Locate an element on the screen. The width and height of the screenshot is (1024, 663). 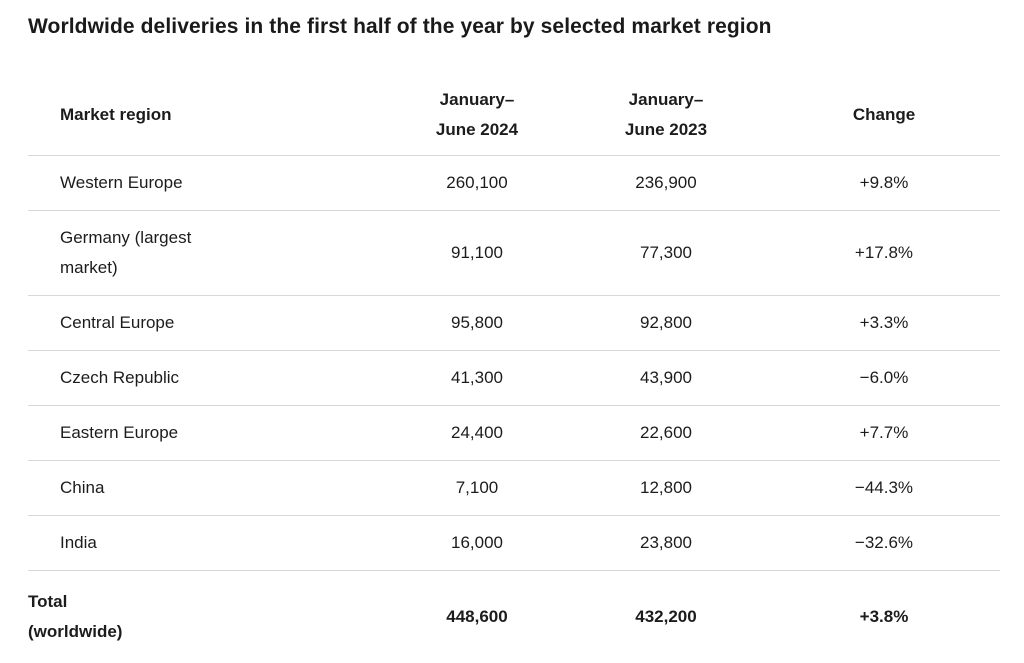
table-row-total-worldwide: Total (worldwide) 448,600 432,200 +3.8% is located at coordinates (514, 617).